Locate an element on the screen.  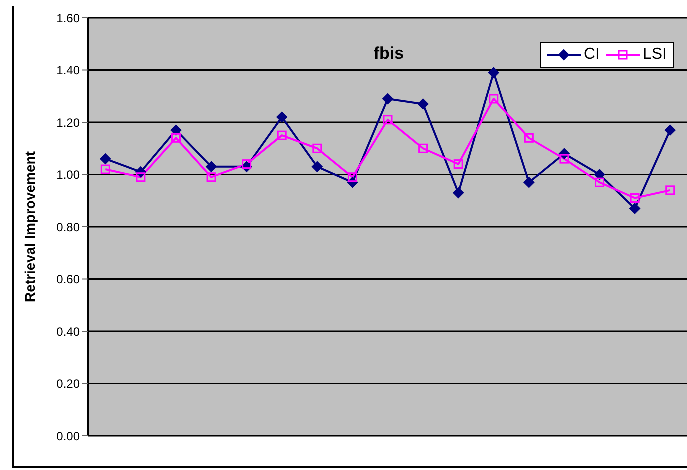
y-tick-label: 1.60 is located at coordinates (68, 18).